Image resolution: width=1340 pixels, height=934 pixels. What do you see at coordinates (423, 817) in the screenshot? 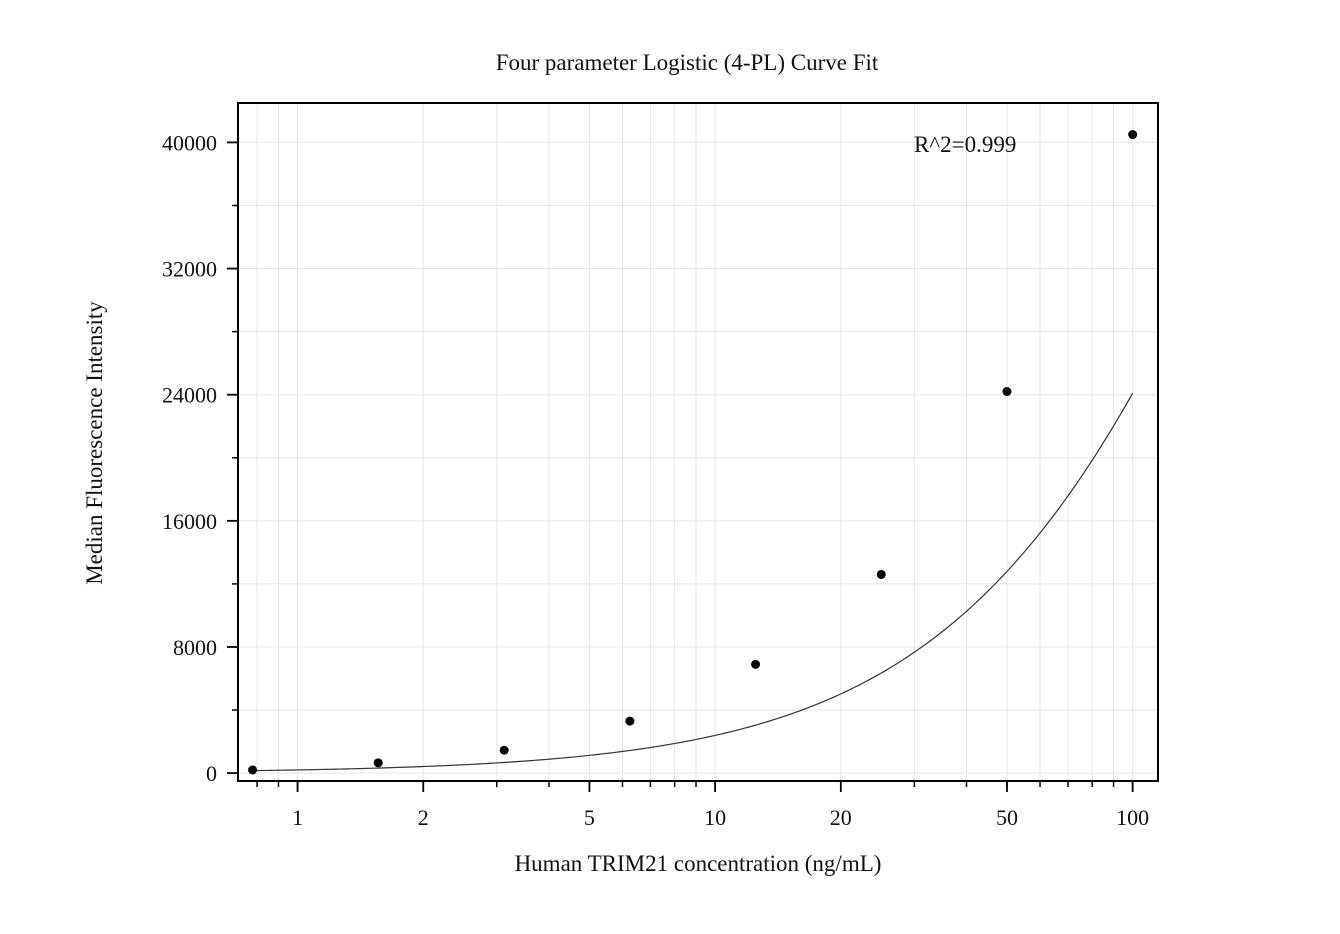
I see `x-tick-label: 2` at bounding box center [423, 817].